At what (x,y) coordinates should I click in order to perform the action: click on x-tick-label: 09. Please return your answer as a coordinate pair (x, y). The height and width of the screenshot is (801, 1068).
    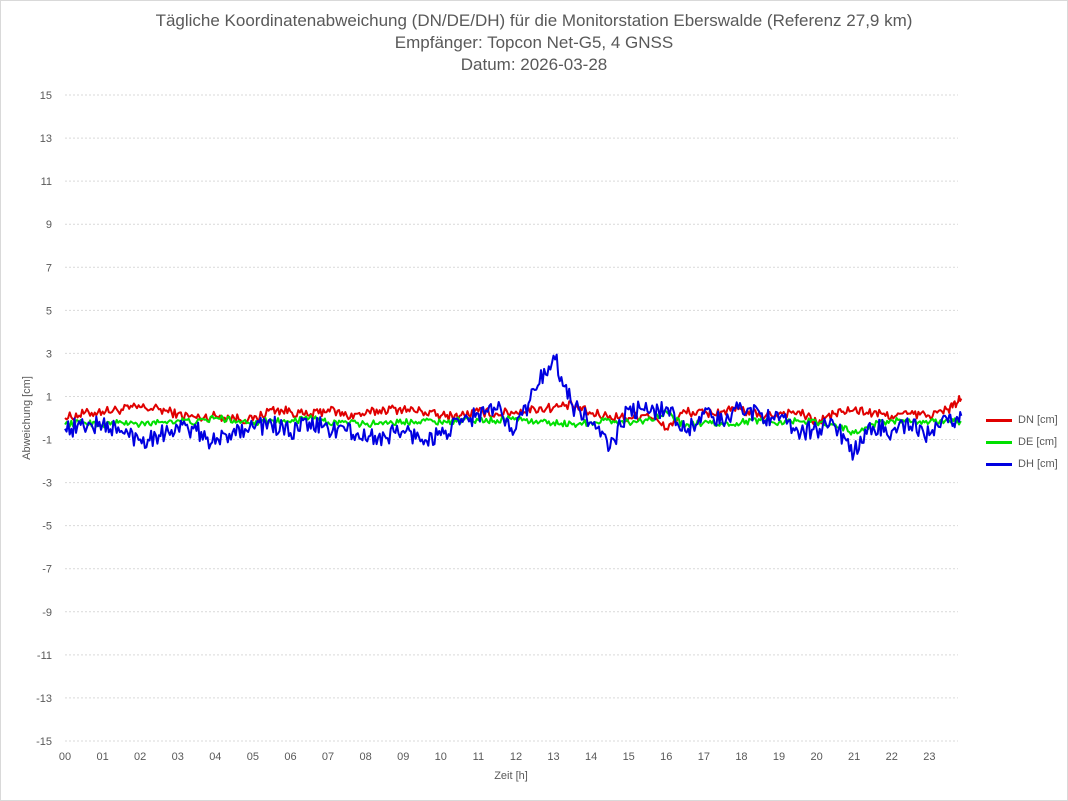
    Looking at the image, I should click on (403, 757).